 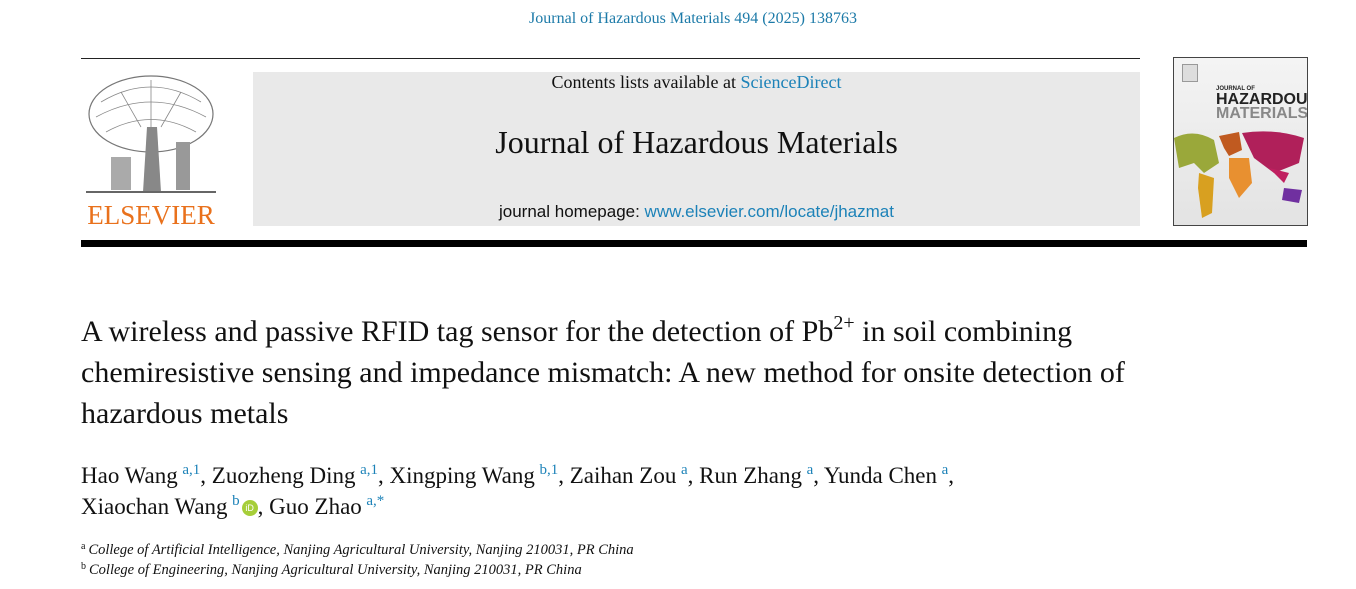 What do you see at coordinates (1239, 174) in the screenshot?
I see `world-map-icon` at bounding box center [1239, 174].